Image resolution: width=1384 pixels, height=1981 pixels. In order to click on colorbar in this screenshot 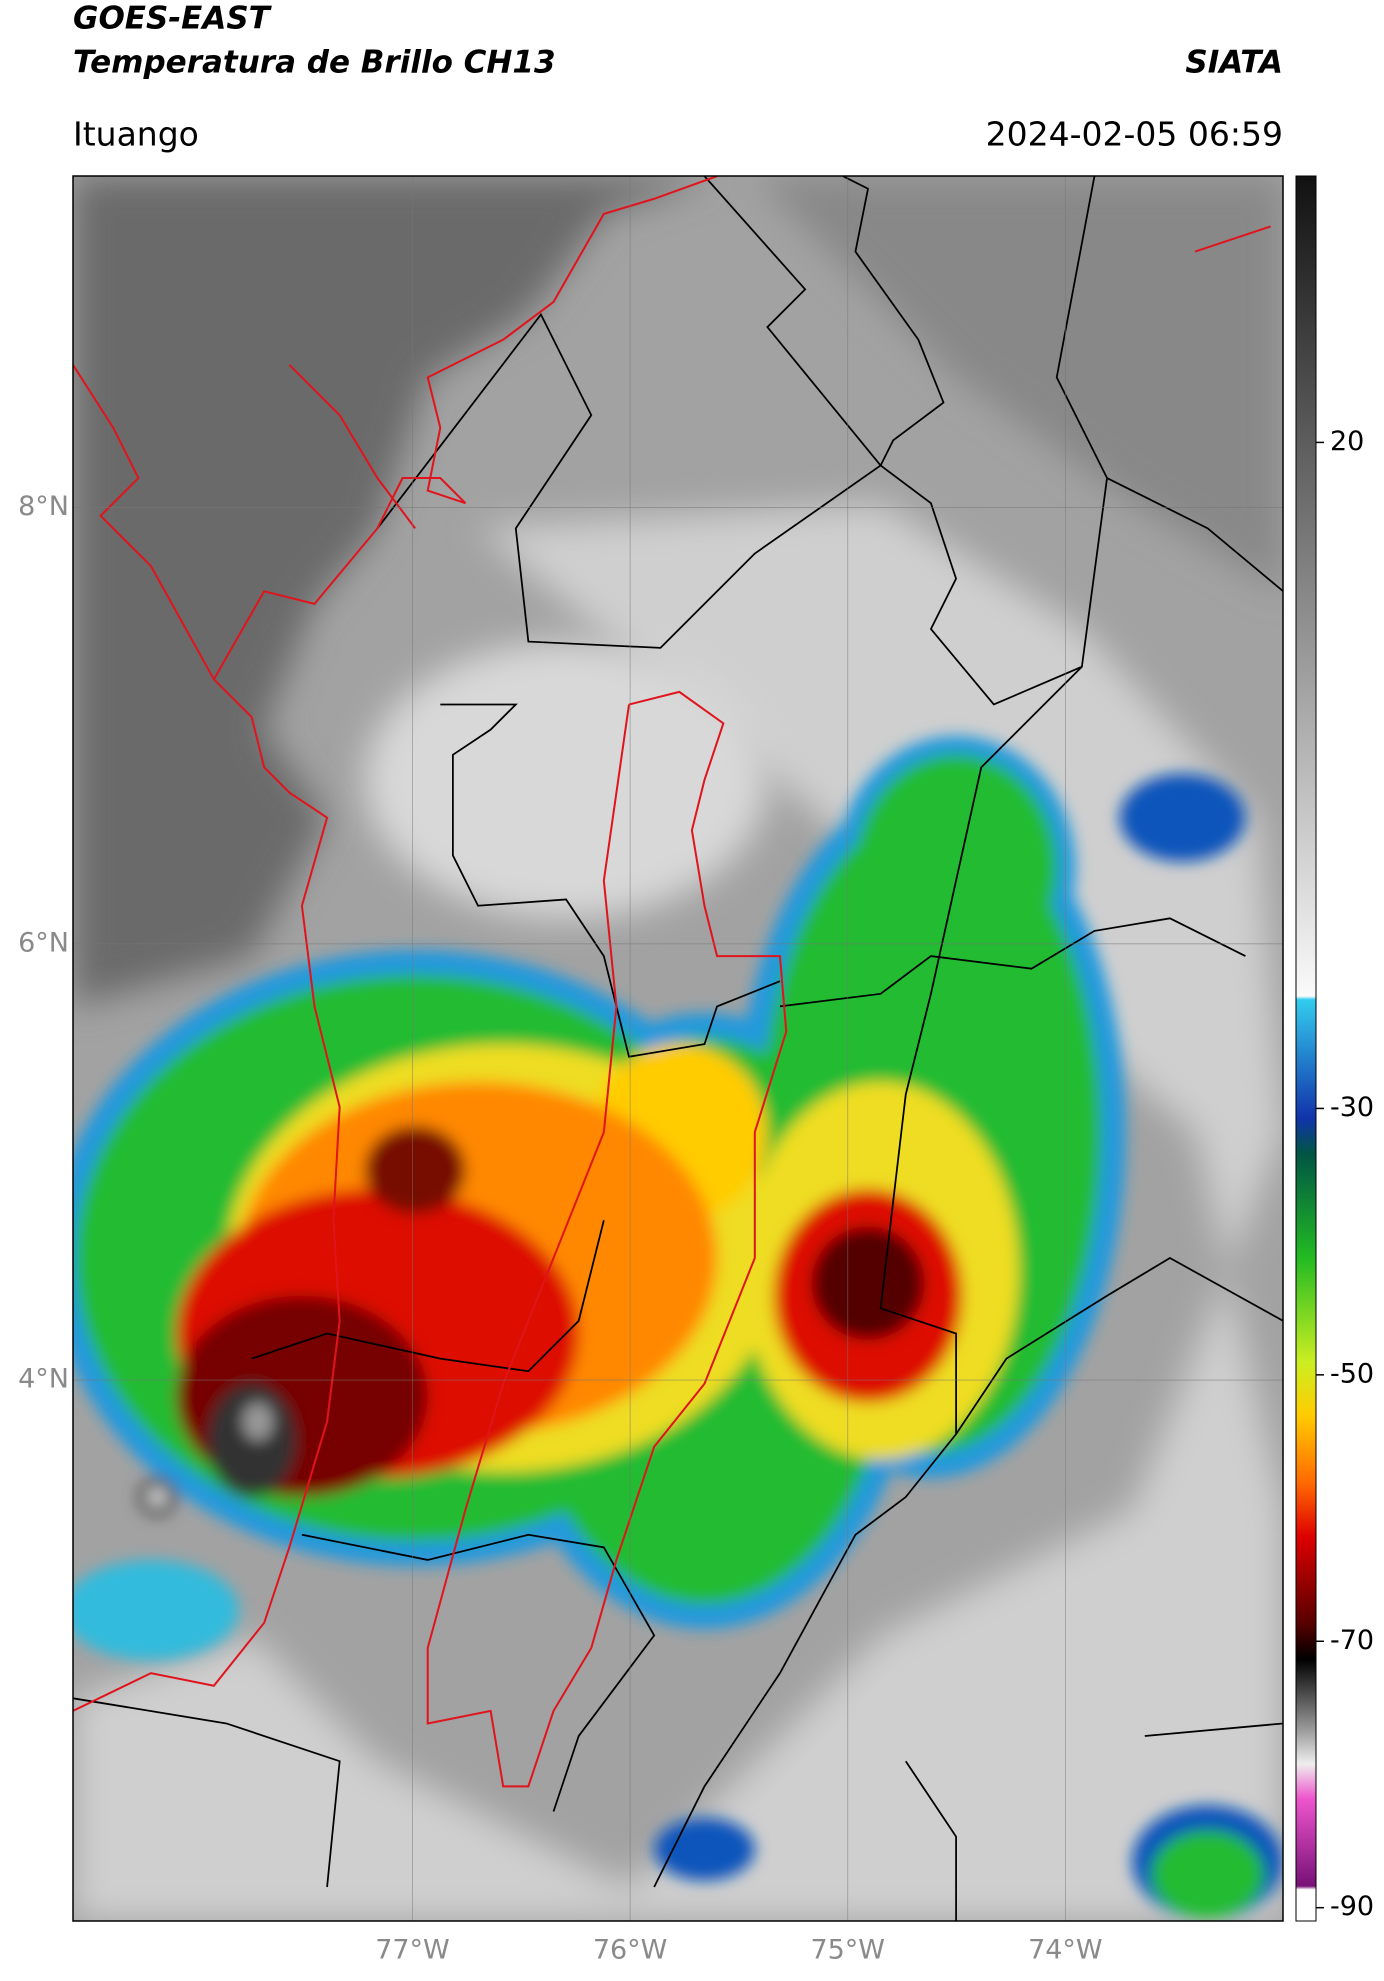, I will do `click(1306, 1048)`.